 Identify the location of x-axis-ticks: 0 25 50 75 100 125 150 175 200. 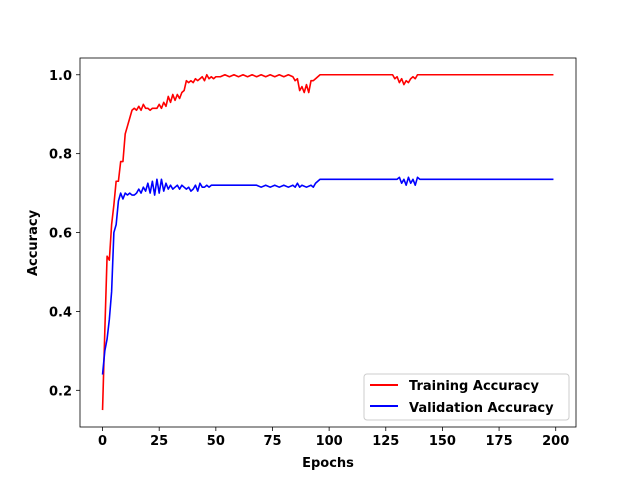
(333, 438).